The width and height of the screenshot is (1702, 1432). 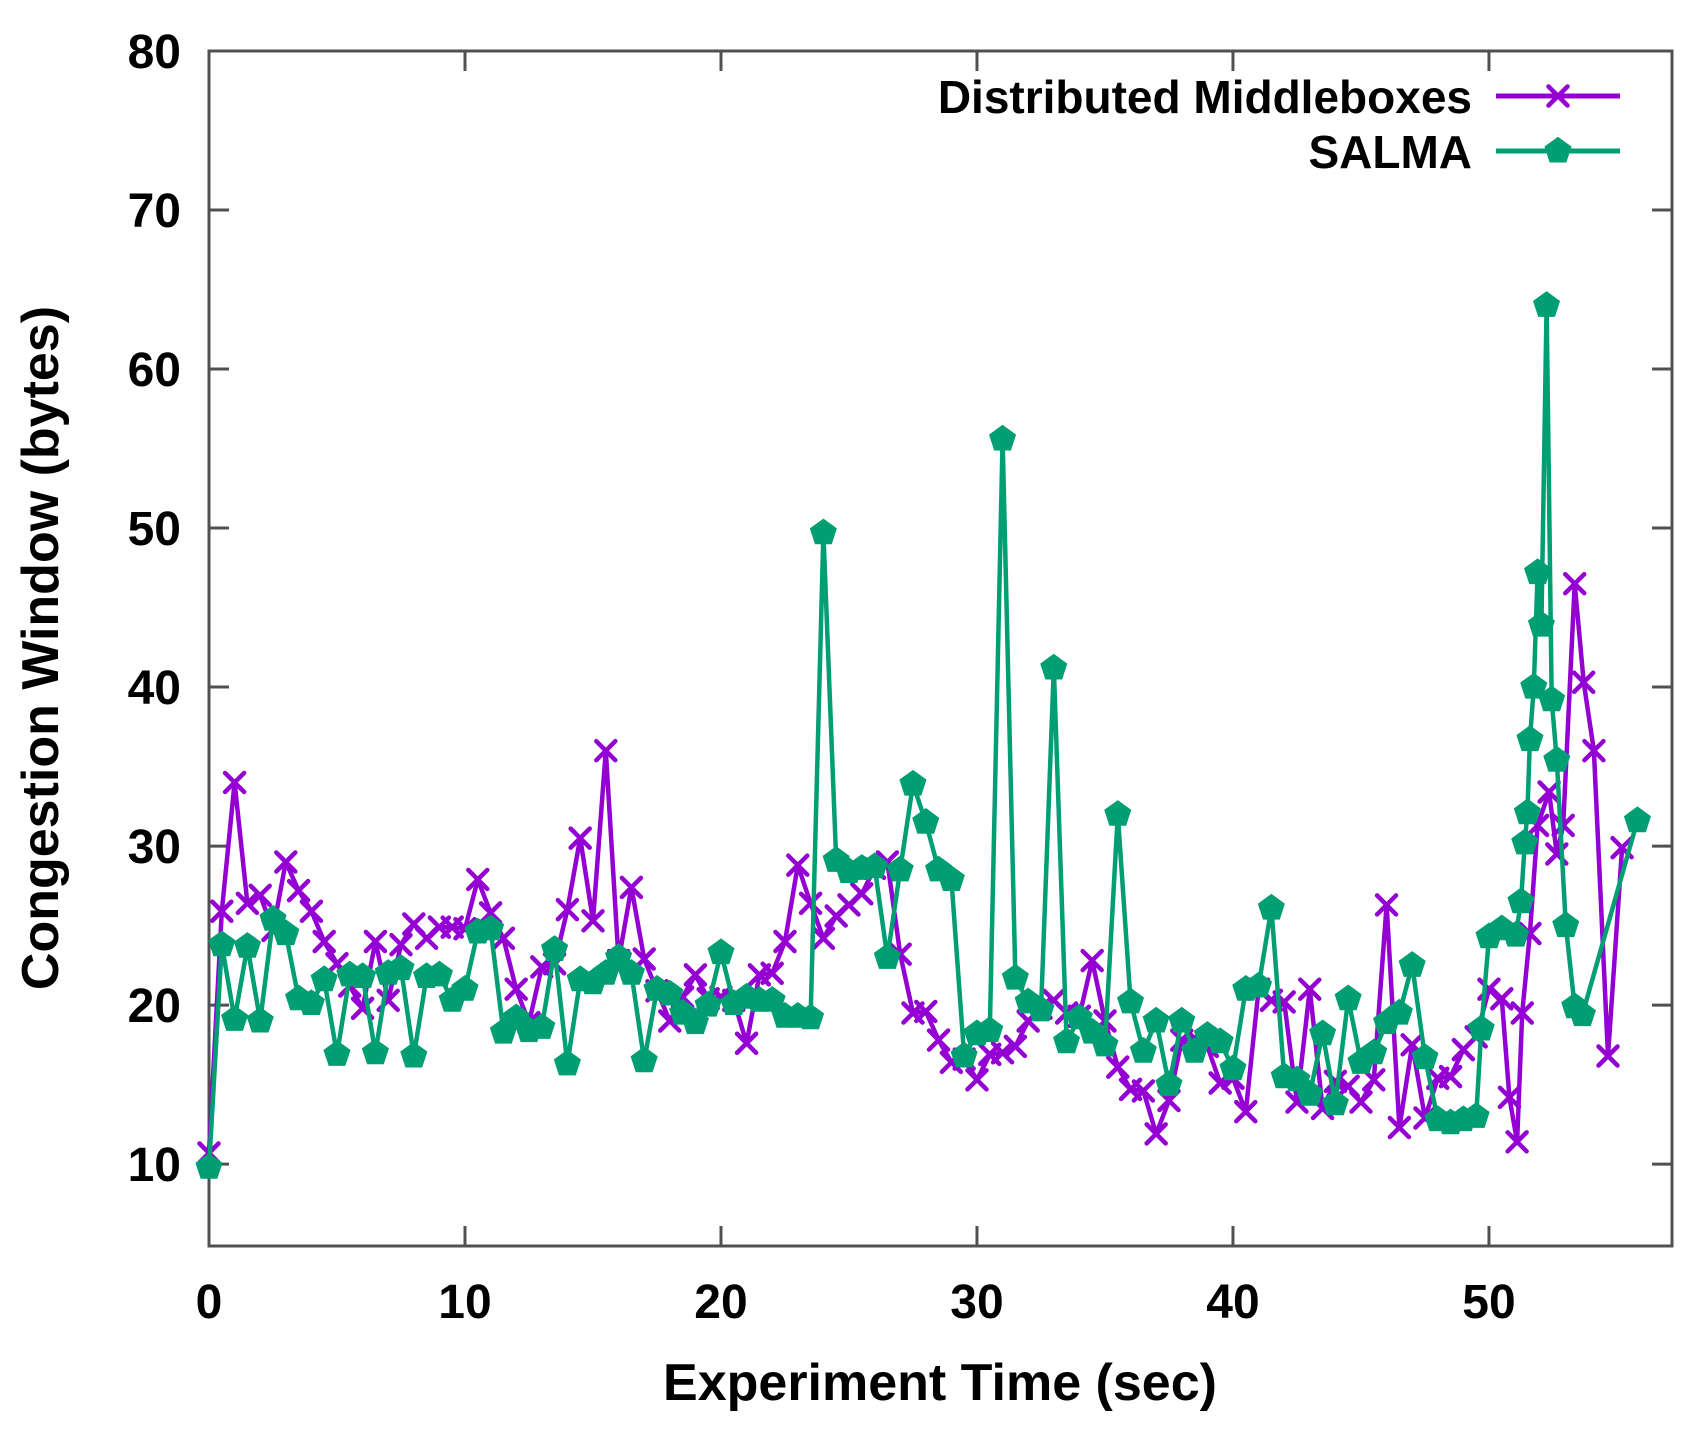 What do you see at coordinates (1558, 149) in the screenshot?
I see `legend-line-sample-pentagon-icon` at bounding box center [1558, 149].